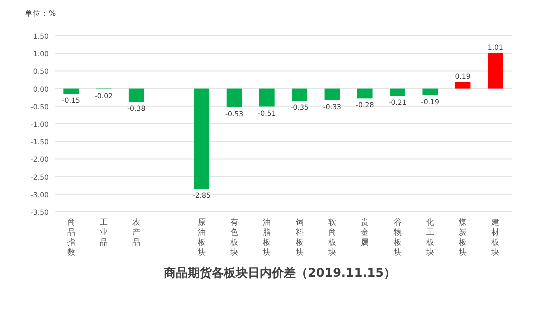 The height and width of the screenshot is (324, 550). What do you see at coordinates (495, 237) in the screenshot?
I see `x-tick-label: 建材板块` at bounding box center [495, 237].